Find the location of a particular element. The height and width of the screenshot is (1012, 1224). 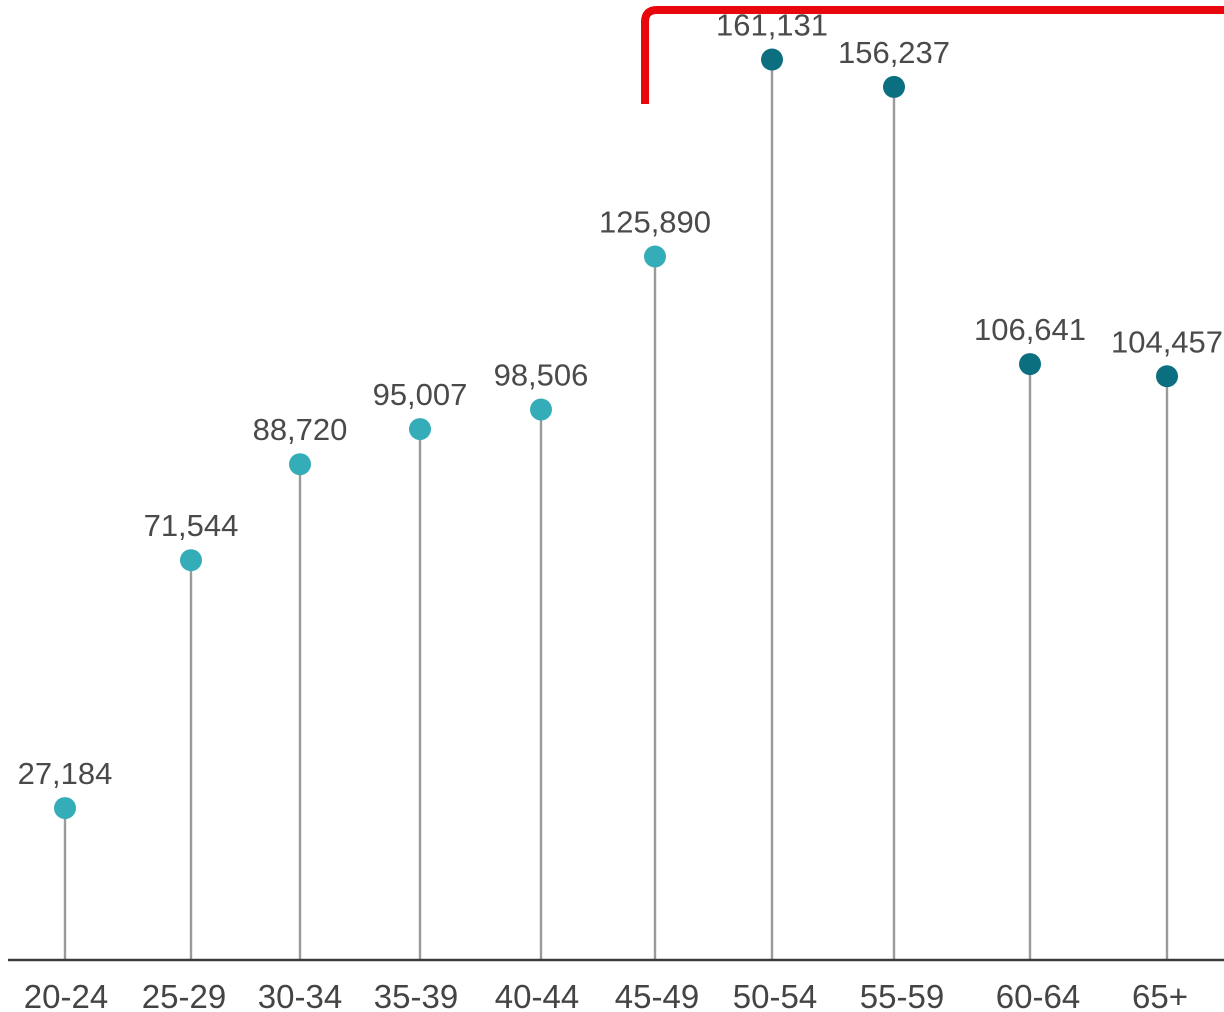

x-tick-label-25-29: 25-29 is located at coordinates (184, 995).